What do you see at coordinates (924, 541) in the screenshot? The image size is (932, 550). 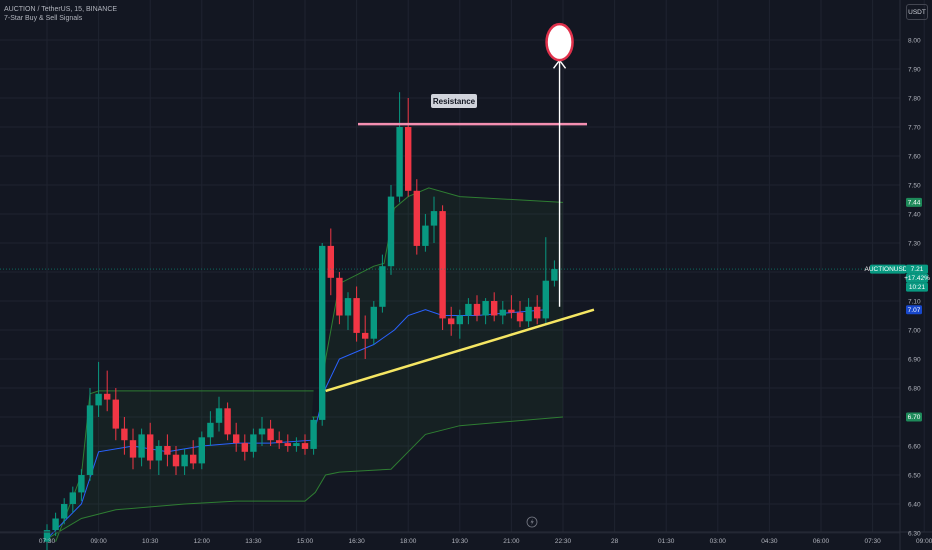 I see `x-tick-label: 09:00` at bounding box center [924, 541].